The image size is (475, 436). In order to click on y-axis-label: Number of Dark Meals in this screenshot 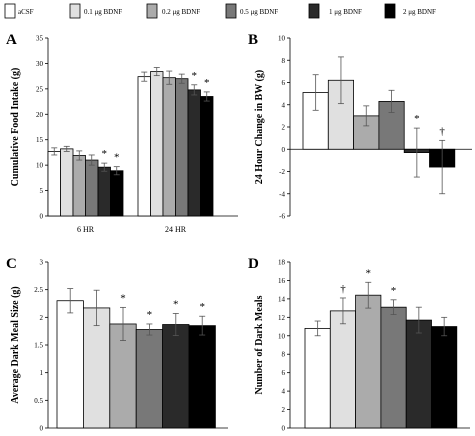, I will do `click(259, 344)`.